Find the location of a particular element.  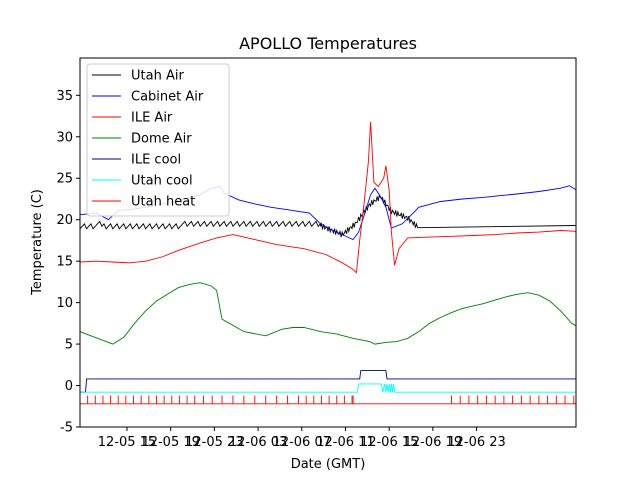

y-tick-label: -5 is located at coordinates (66, 428).